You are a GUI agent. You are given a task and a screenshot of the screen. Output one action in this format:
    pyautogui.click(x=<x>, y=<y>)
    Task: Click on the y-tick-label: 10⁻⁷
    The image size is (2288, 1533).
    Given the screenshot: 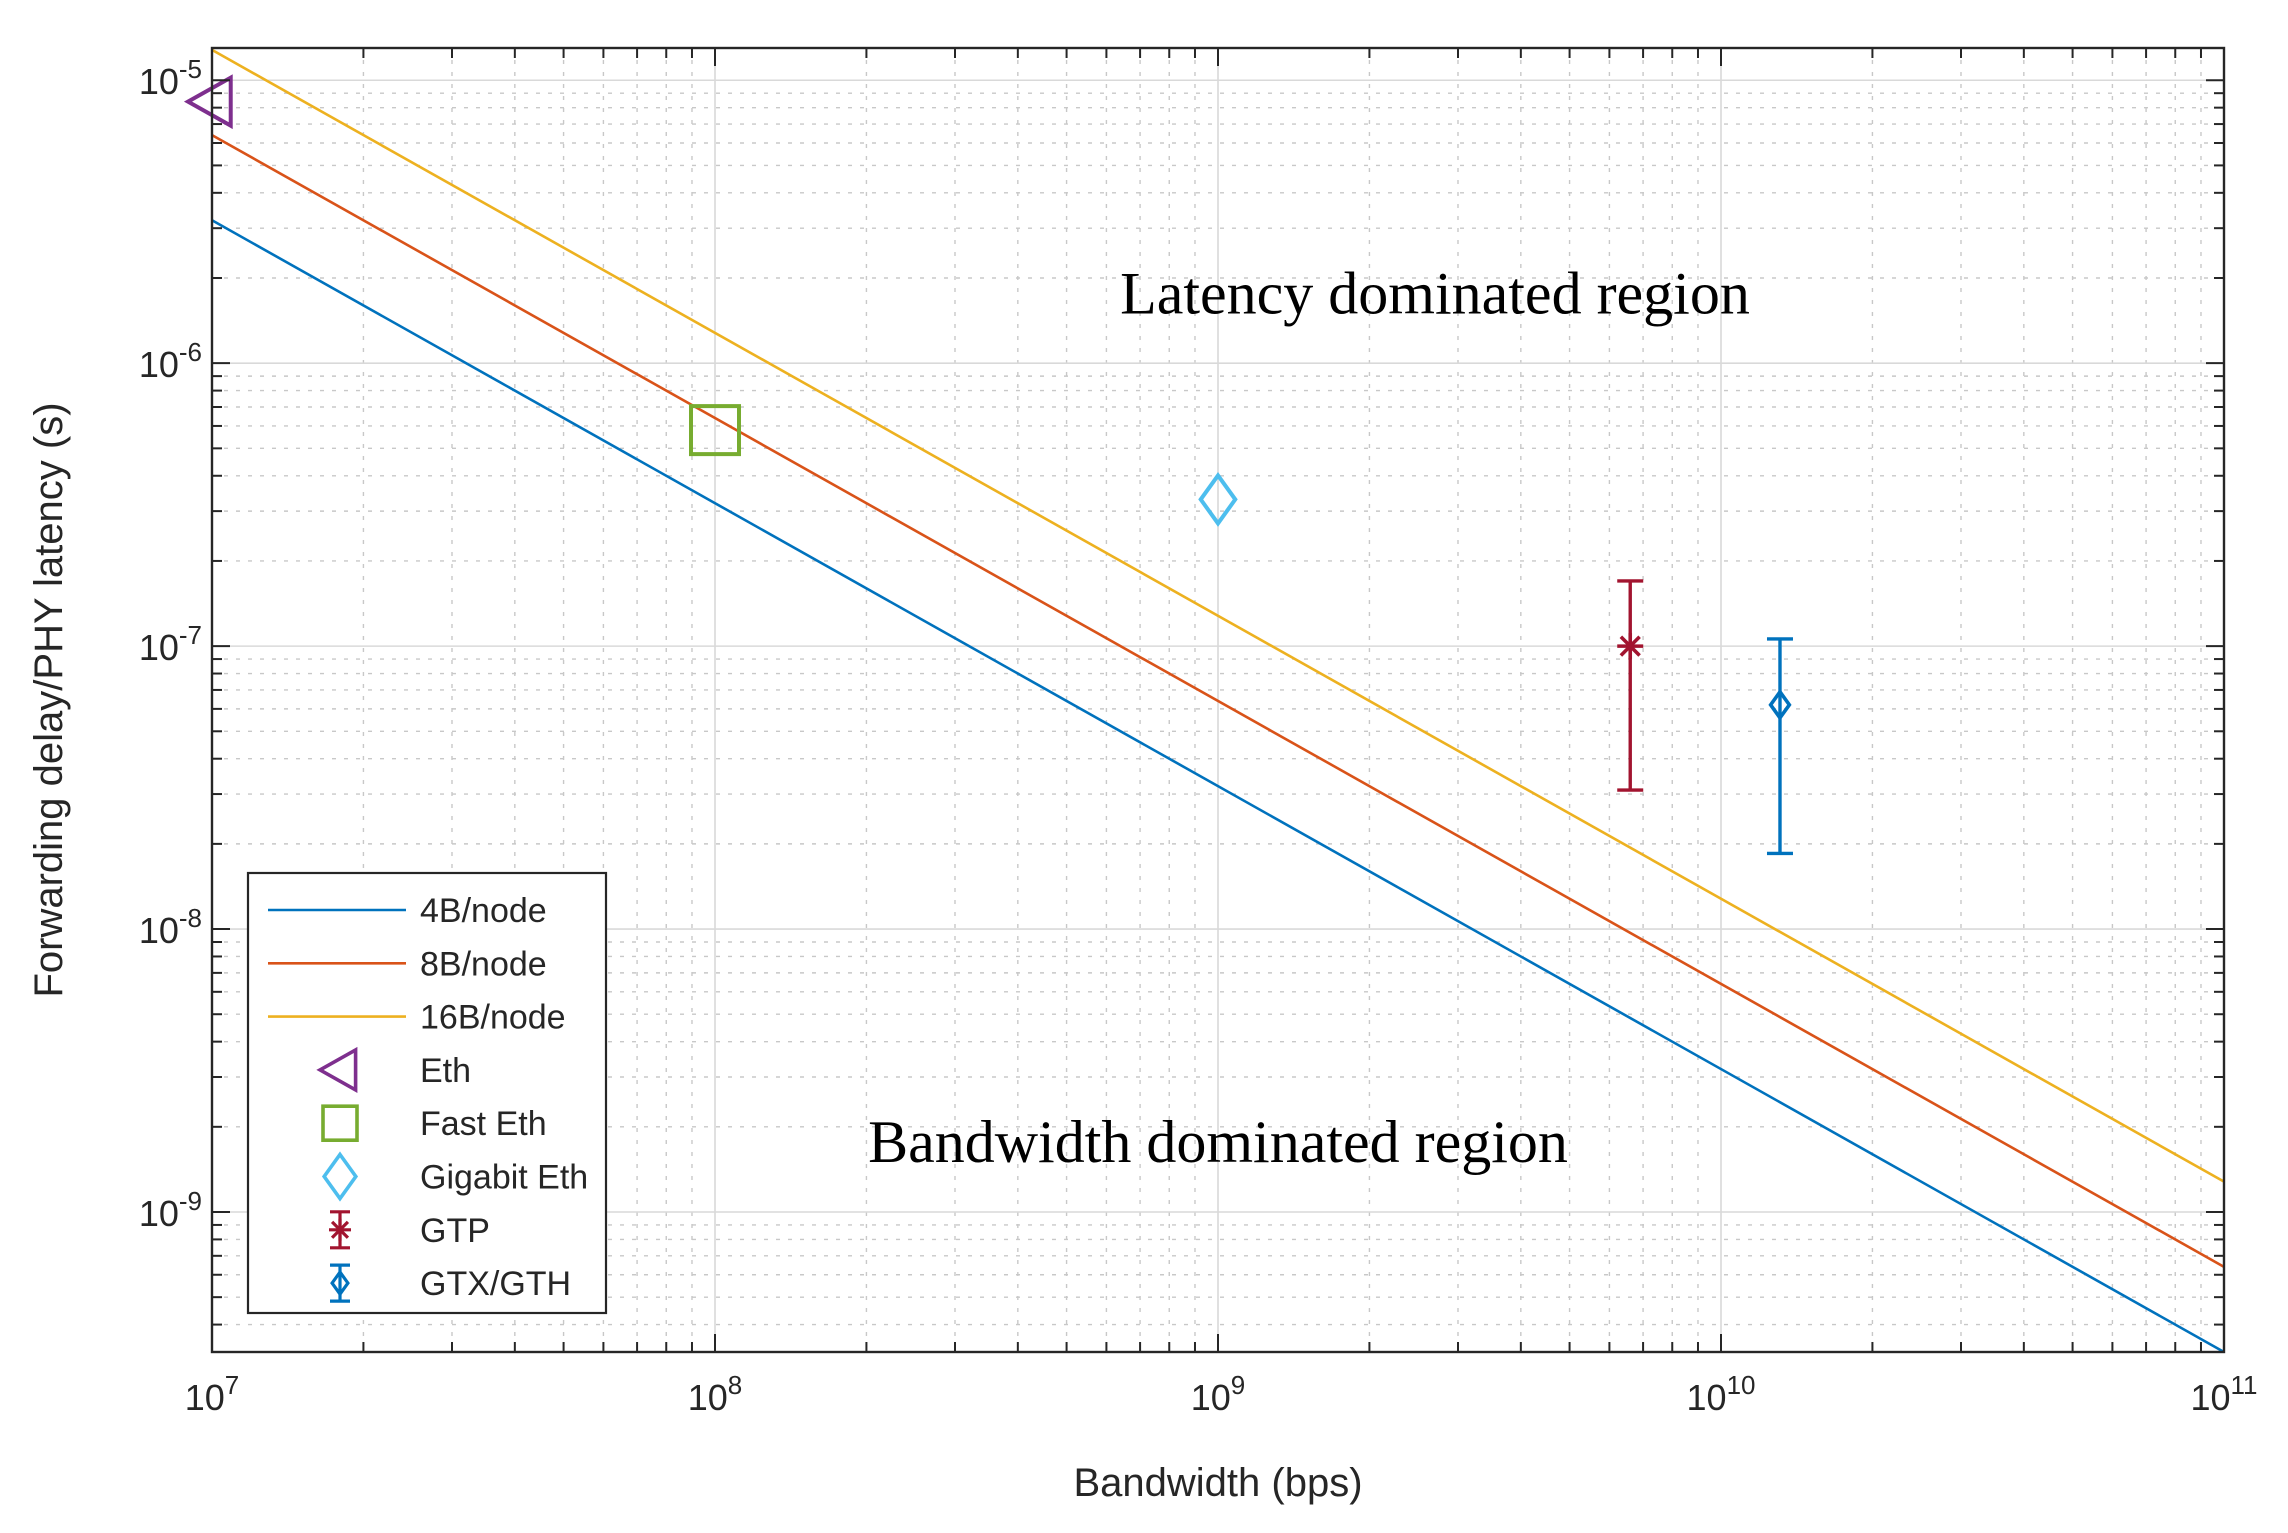 What is the action you would take?
    pyautogui.click(x=170, y=644)
    